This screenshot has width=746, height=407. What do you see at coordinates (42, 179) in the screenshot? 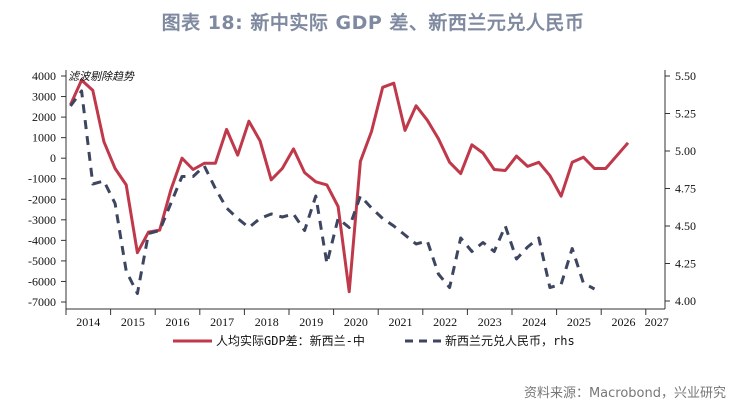
I see `left-tick-label: -1000` at bounding box center [42, 179].